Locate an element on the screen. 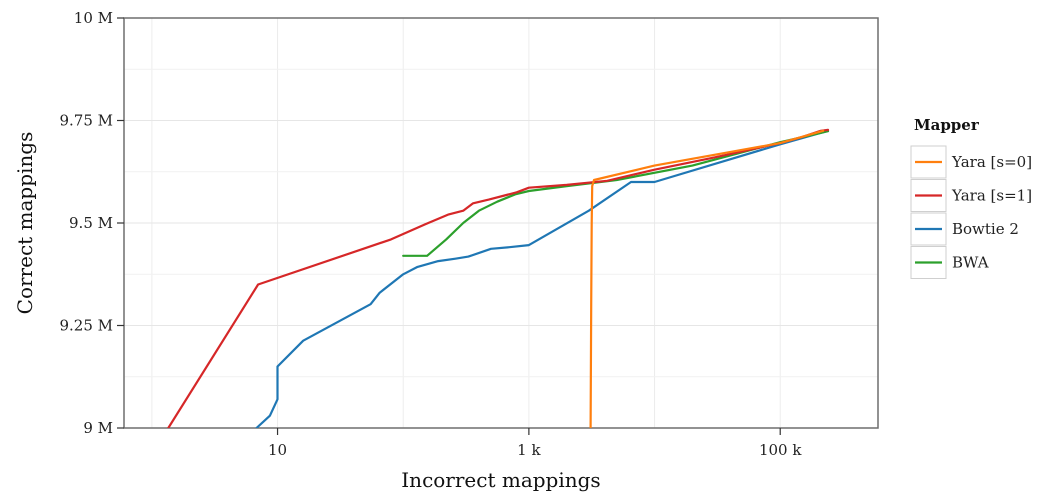  legend-item: BWA is located at coordinates (949, 262).